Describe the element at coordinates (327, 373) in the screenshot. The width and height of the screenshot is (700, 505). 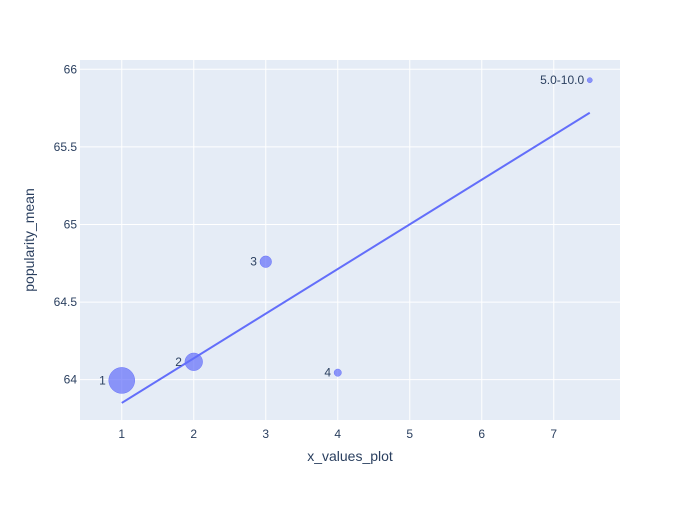
I see `data-point-label: 4` at that location.